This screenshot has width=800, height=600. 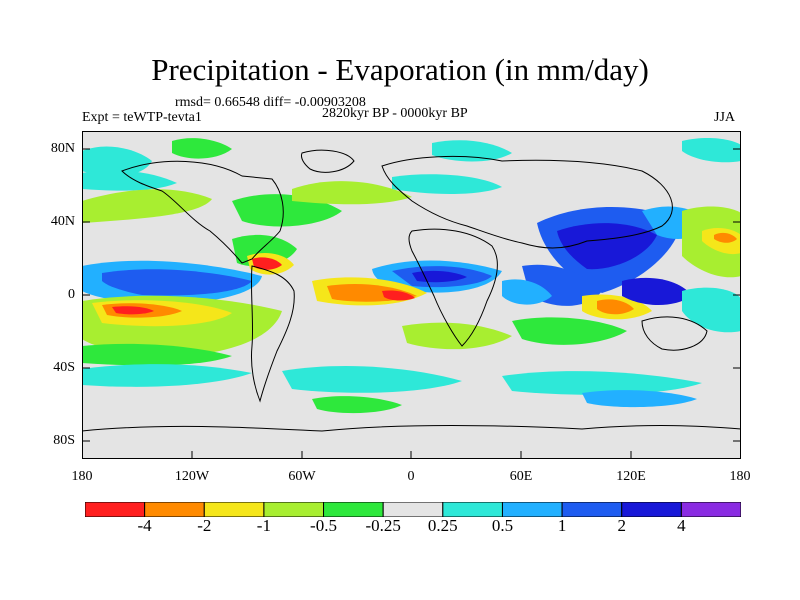 I want to click on north-america, so click(x=202, y=212).